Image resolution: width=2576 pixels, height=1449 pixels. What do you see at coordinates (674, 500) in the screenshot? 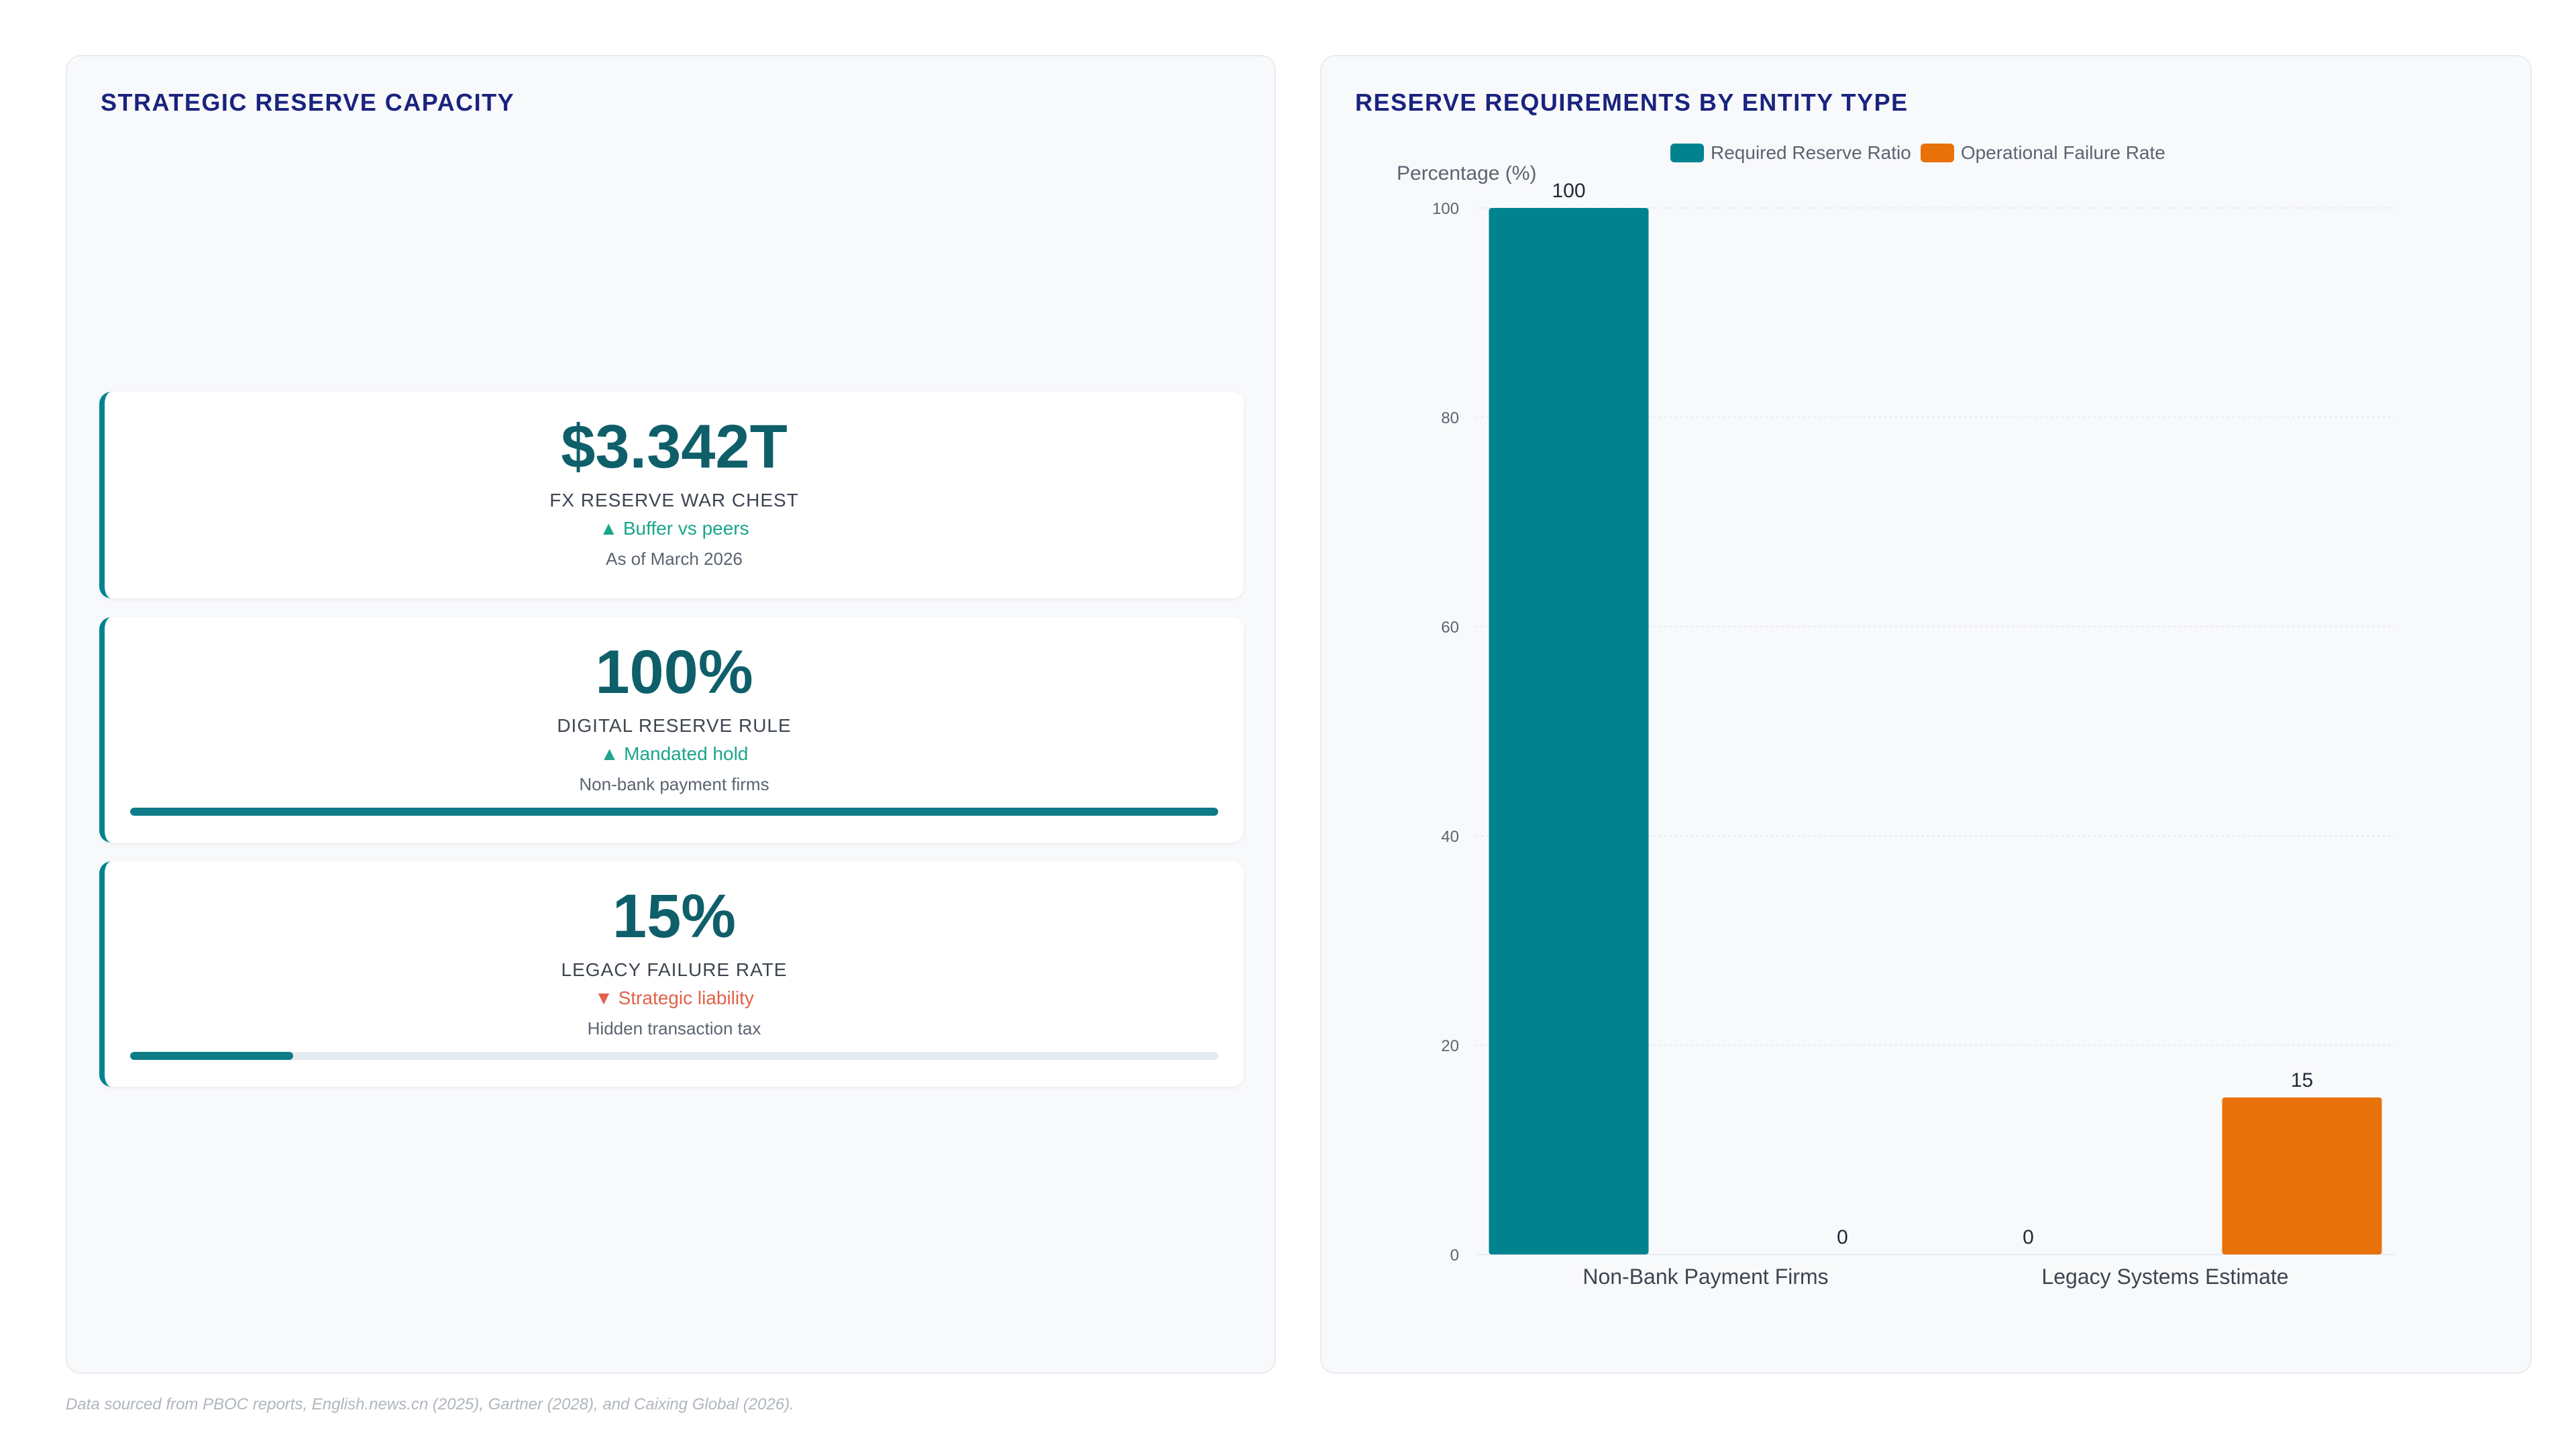
I see `kpi-label: FX RESERVE WAR CHEST` at bounding box center [674, 500].